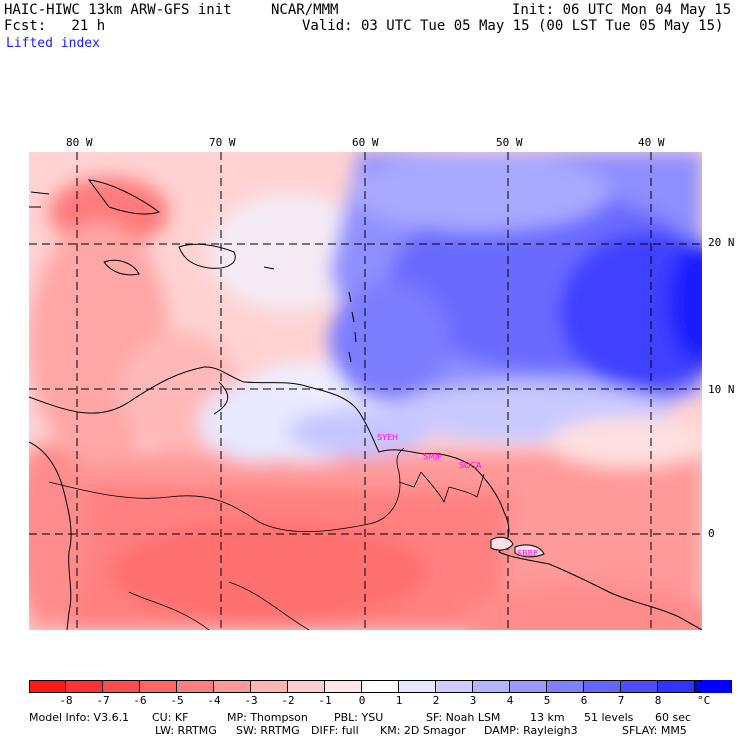 The image size is (740, 740). Describe the element at coordinates (609, 717) in the screenshot. I see `model-info-item: 51 levels` at that location.